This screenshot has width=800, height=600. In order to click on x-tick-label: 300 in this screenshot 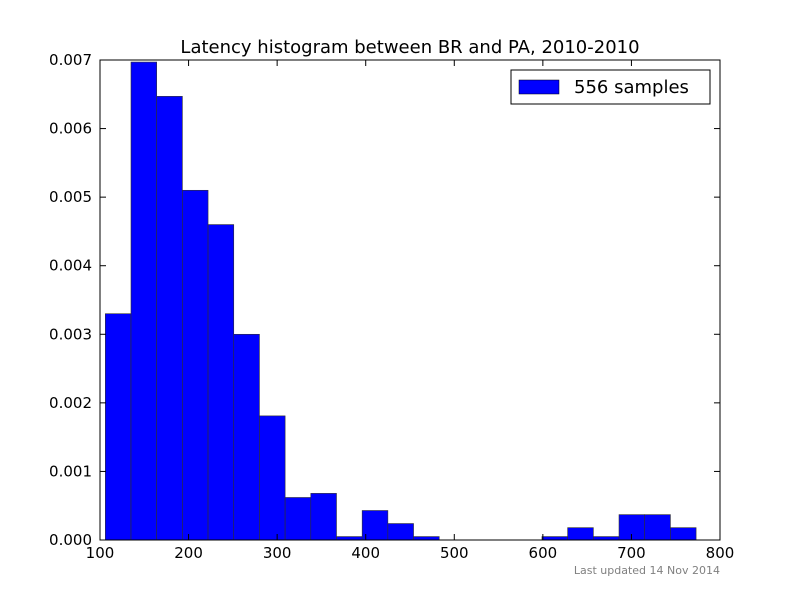, I will do `click(277, 553)`.